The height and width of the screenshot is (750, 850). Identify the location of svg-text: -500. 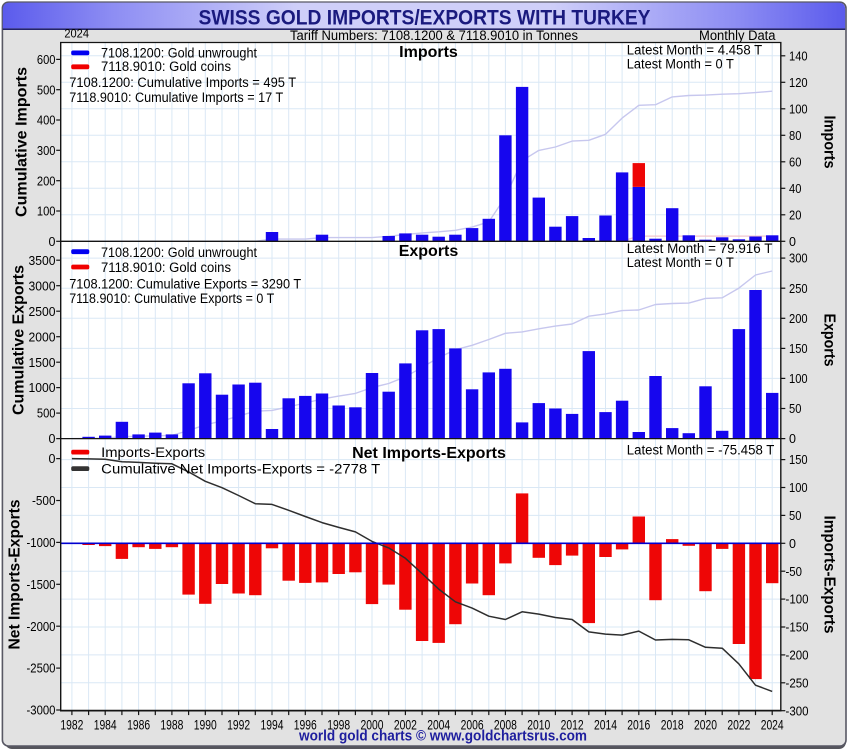
(44, 501).